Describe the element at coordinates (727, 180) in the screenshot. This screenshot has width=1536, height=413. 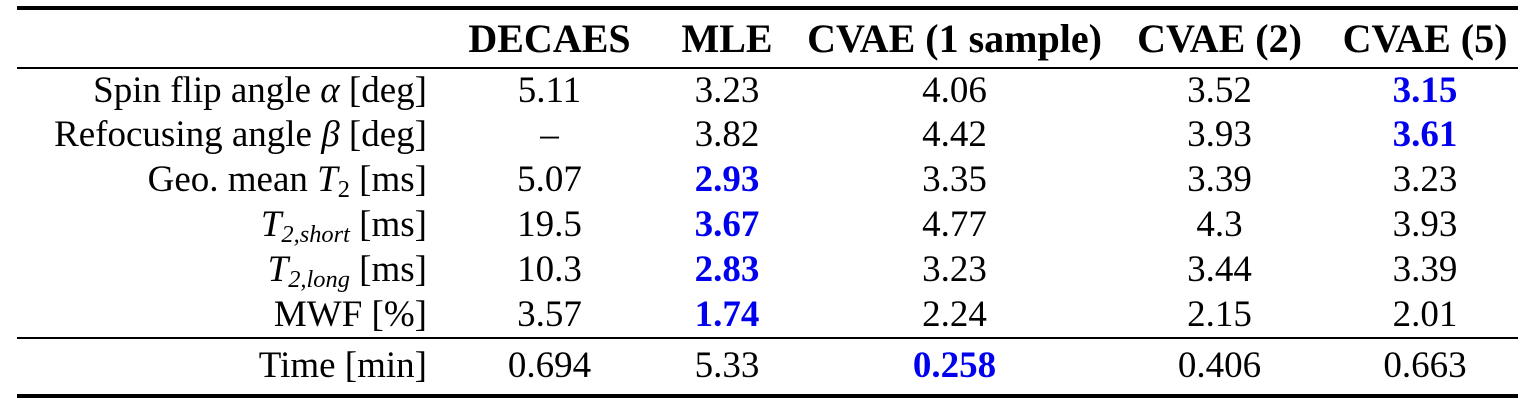
I see `value-cell: 2.93` at that location.